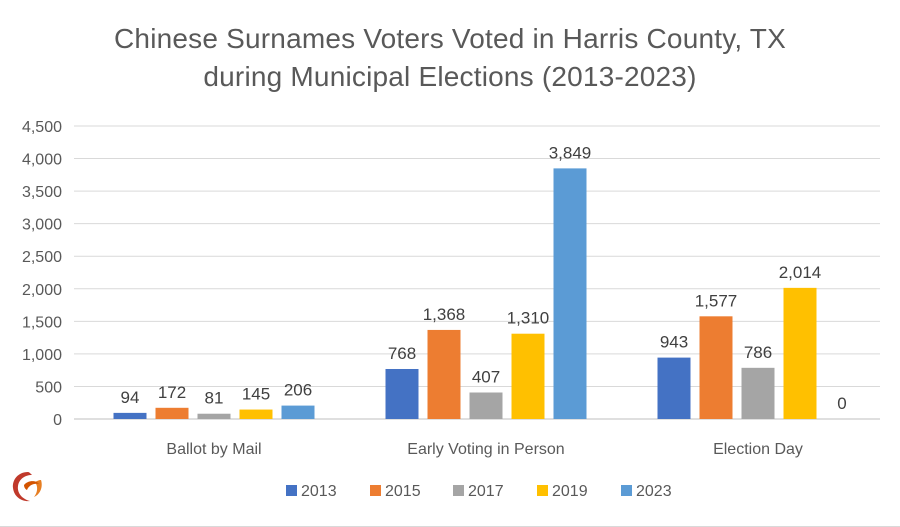 Image resolution: width=900 pixels, height=527 pixels. What do you see at coordinates (450, 76) in the screenshot?
I see `chart-title-line-2: during Municipal Elections (2013-2023)` at bounding box center [450, 76].